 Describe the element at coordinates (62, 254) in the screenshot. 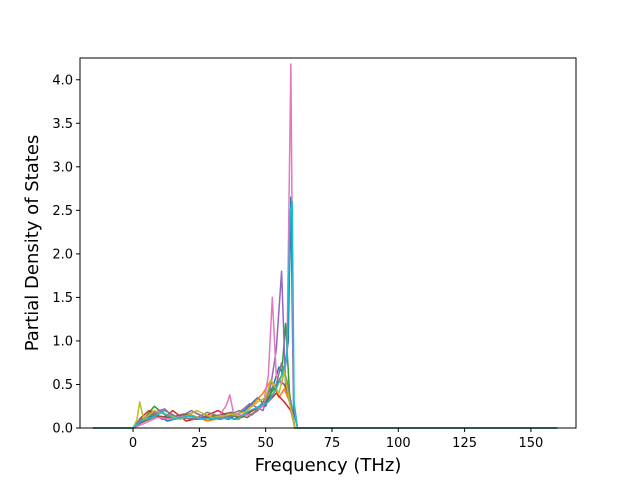

I see `y-tick-label: 2.0` at that location.